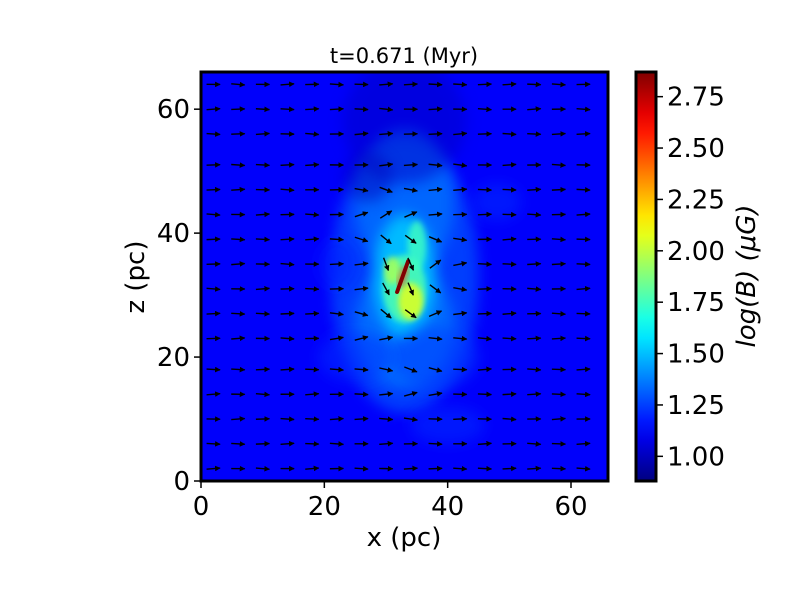  What do you see at coordinates (404, 56) in the screenshot?
I see `chart-title: t=0.671 (Myr)` at bounding box center [404, 56].